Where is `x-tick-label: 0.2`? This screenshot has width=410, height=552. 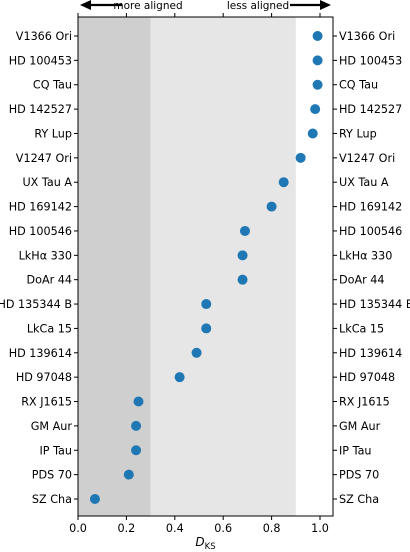 x-tick-label: 0.2 is located at coordinates (127, 528).